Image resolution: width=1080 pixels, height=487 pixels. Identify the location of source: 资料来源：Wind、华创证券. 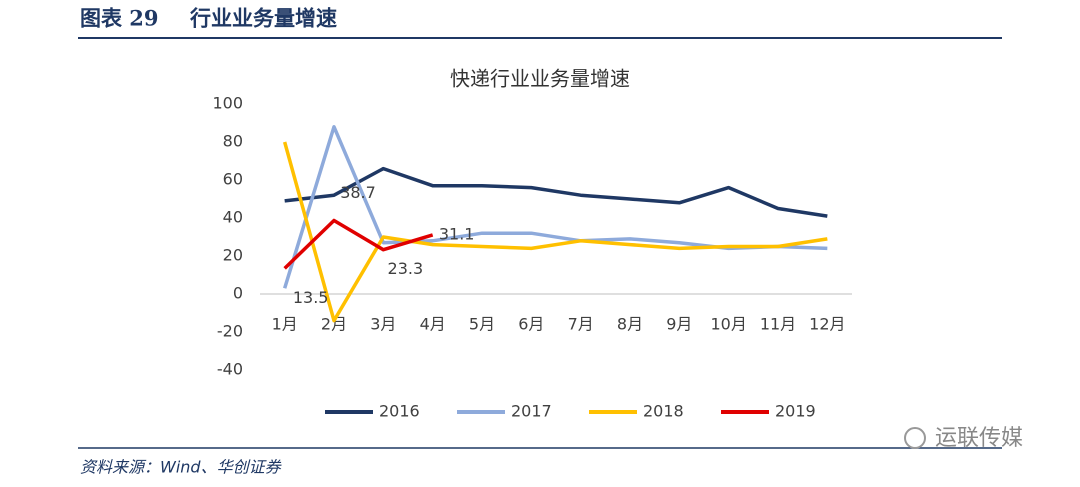
(181, 467).